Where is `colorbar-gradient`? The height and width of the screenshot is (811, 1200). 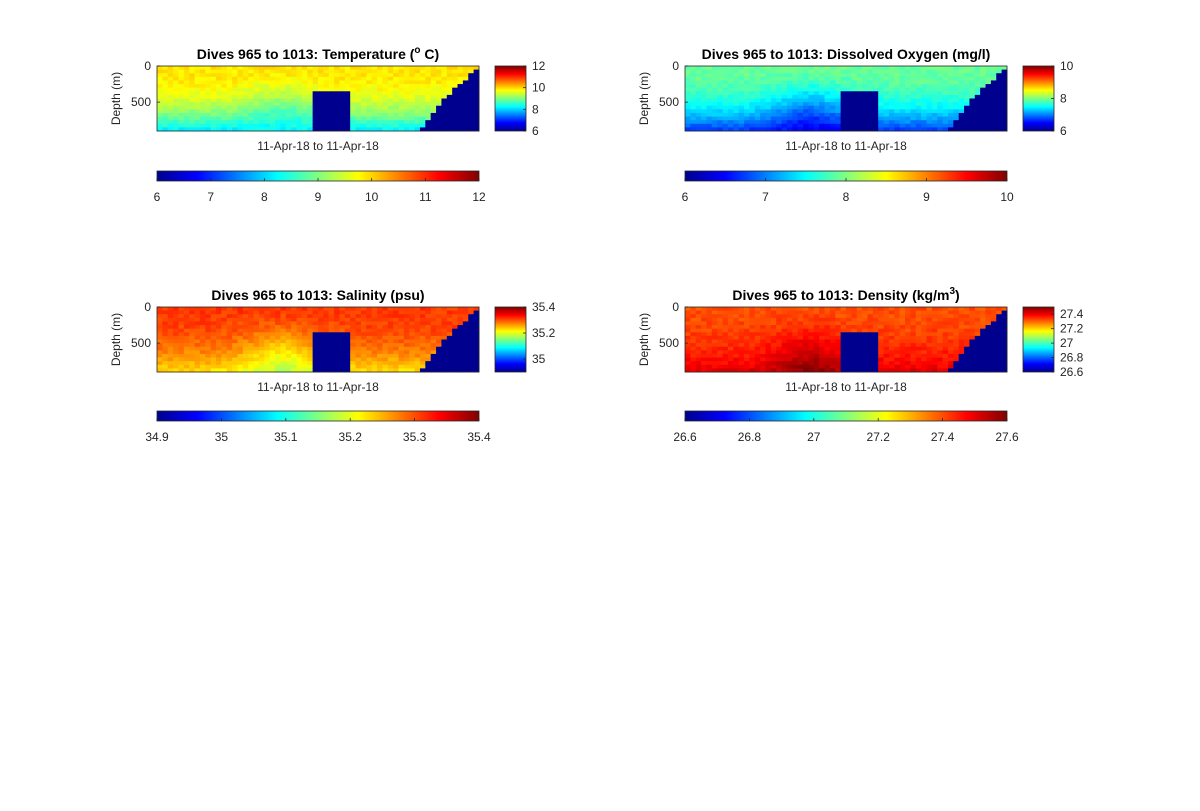
colorbar-gradient is located at coordinates (318, 416).